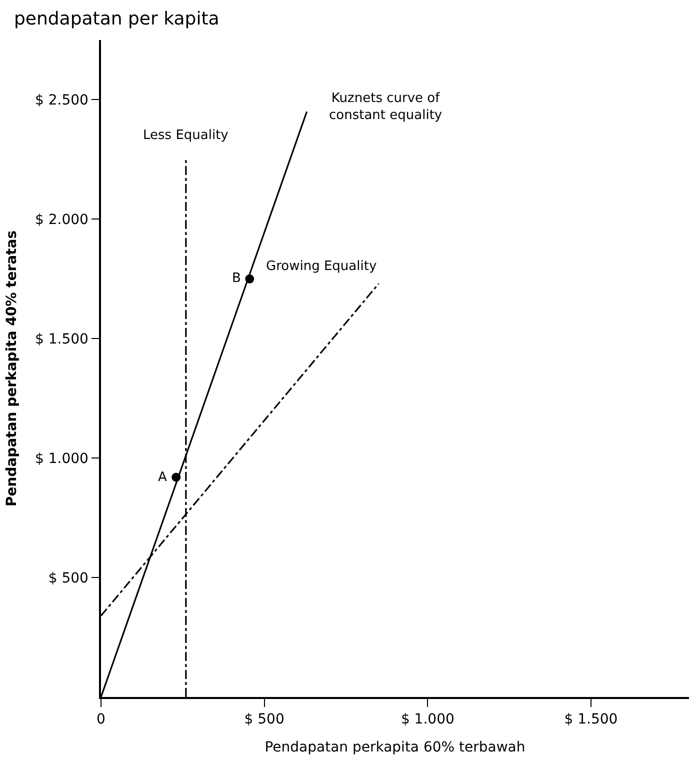 The height and width of the screenshot is (777, 699). What do you see at coordinates (264, 720) in the screenshot?
I see `x-tick-label: $ 500` at bounding box center [264, 720].